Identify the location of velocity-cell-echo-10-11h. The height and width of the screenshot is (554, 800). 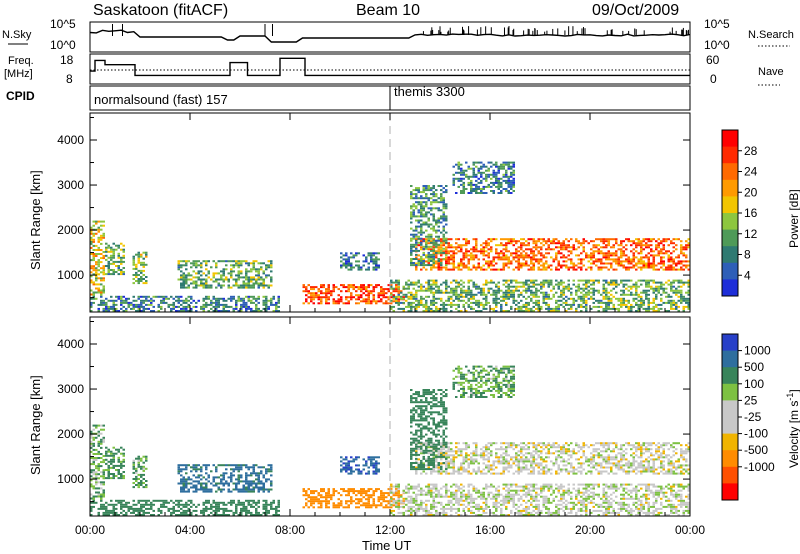
(348, 467).